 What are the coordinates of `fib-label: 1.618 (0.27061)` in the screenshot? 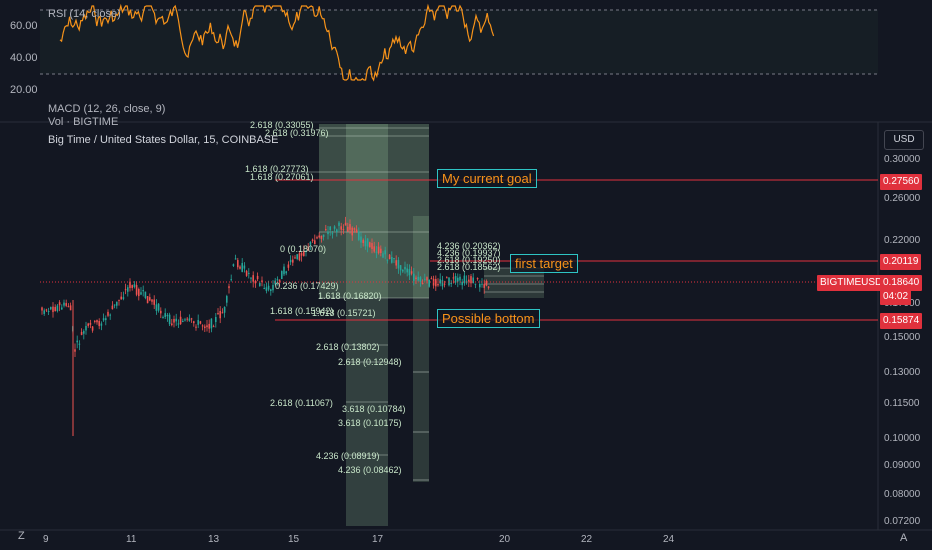 It's located at (282, 177).